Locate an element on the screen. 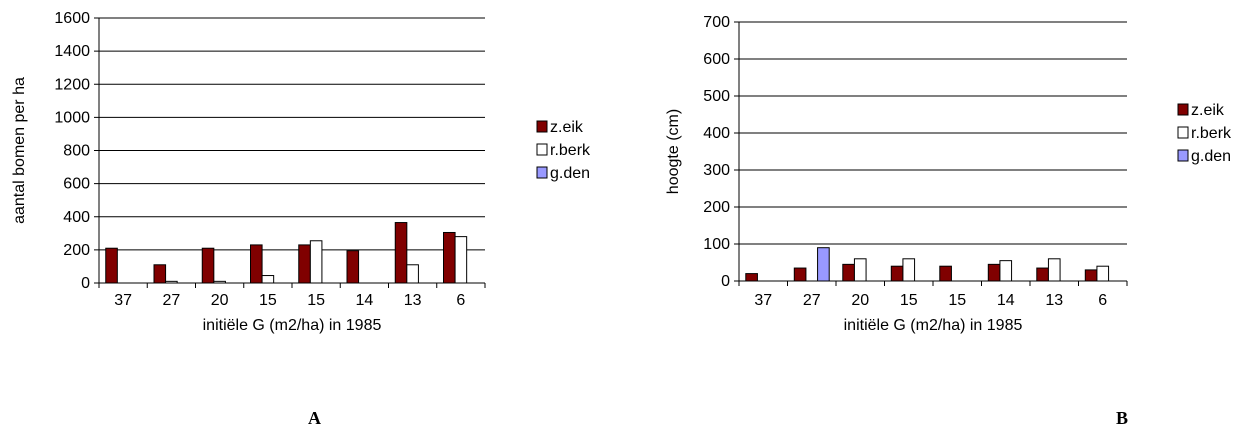 The width and height of the screenshot is (1241, 438). y-tick-label: 1400 is located at coordinates (72, 51).